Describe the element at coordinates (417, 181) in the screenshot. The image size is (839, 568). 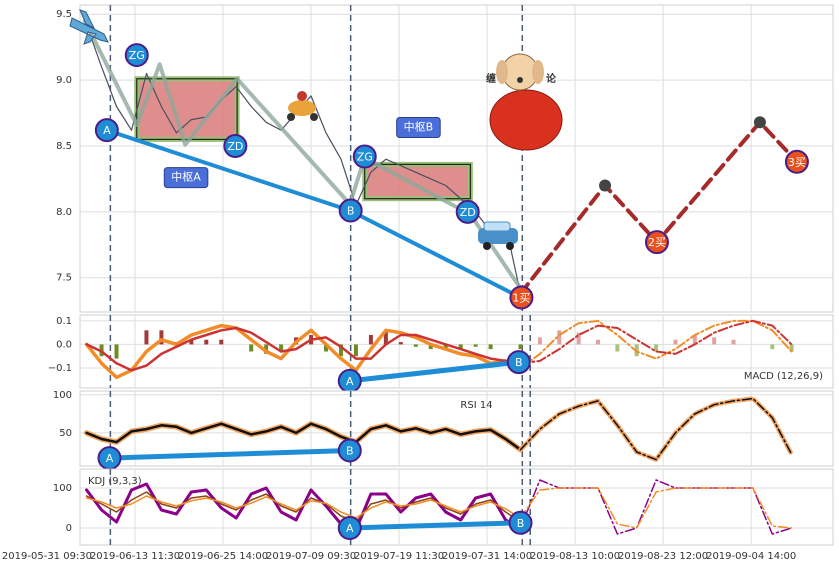
I see `pivot-zone-edge` at that location.